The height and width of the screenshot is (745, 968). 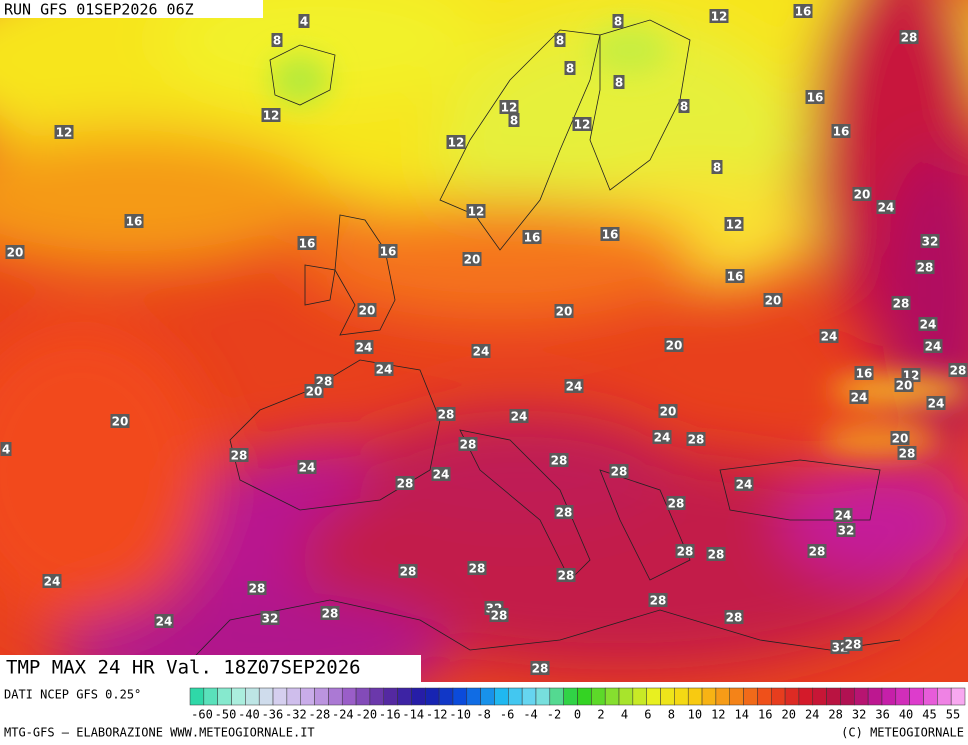 I want to click on contour-value: 12, so click(x=476, y=212).